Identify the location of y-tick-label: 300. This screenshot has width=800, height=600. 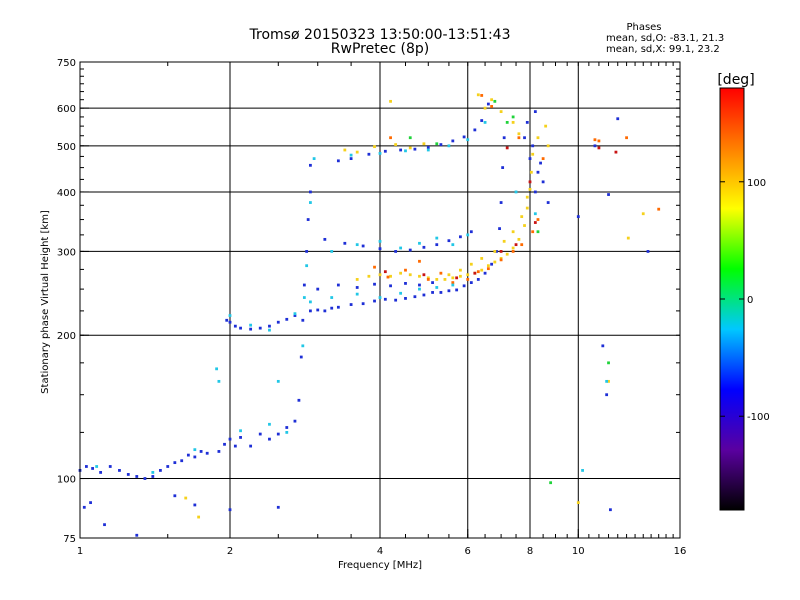
(66, 252).